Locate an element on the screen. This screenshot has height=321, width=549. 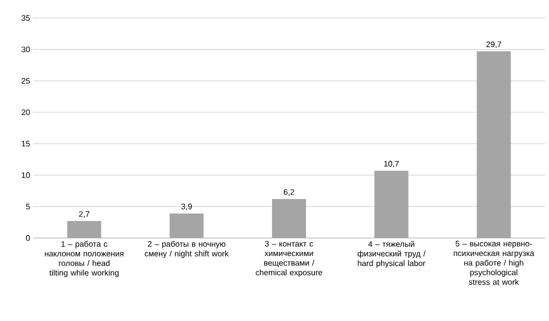
y-tick-label: 10 is located at coordinates (26, 175).